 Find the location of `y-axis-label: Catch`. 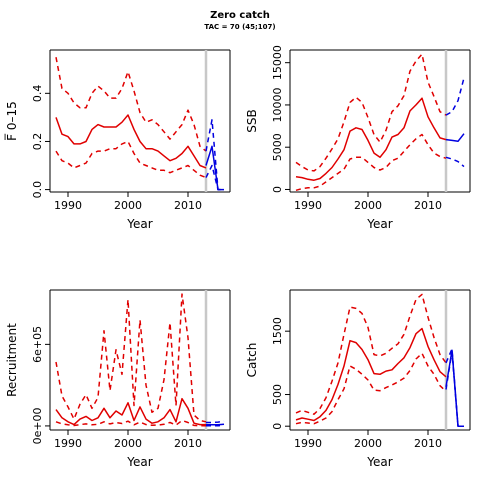

y-axis-label: Catch is located at coordinates (252, 360).